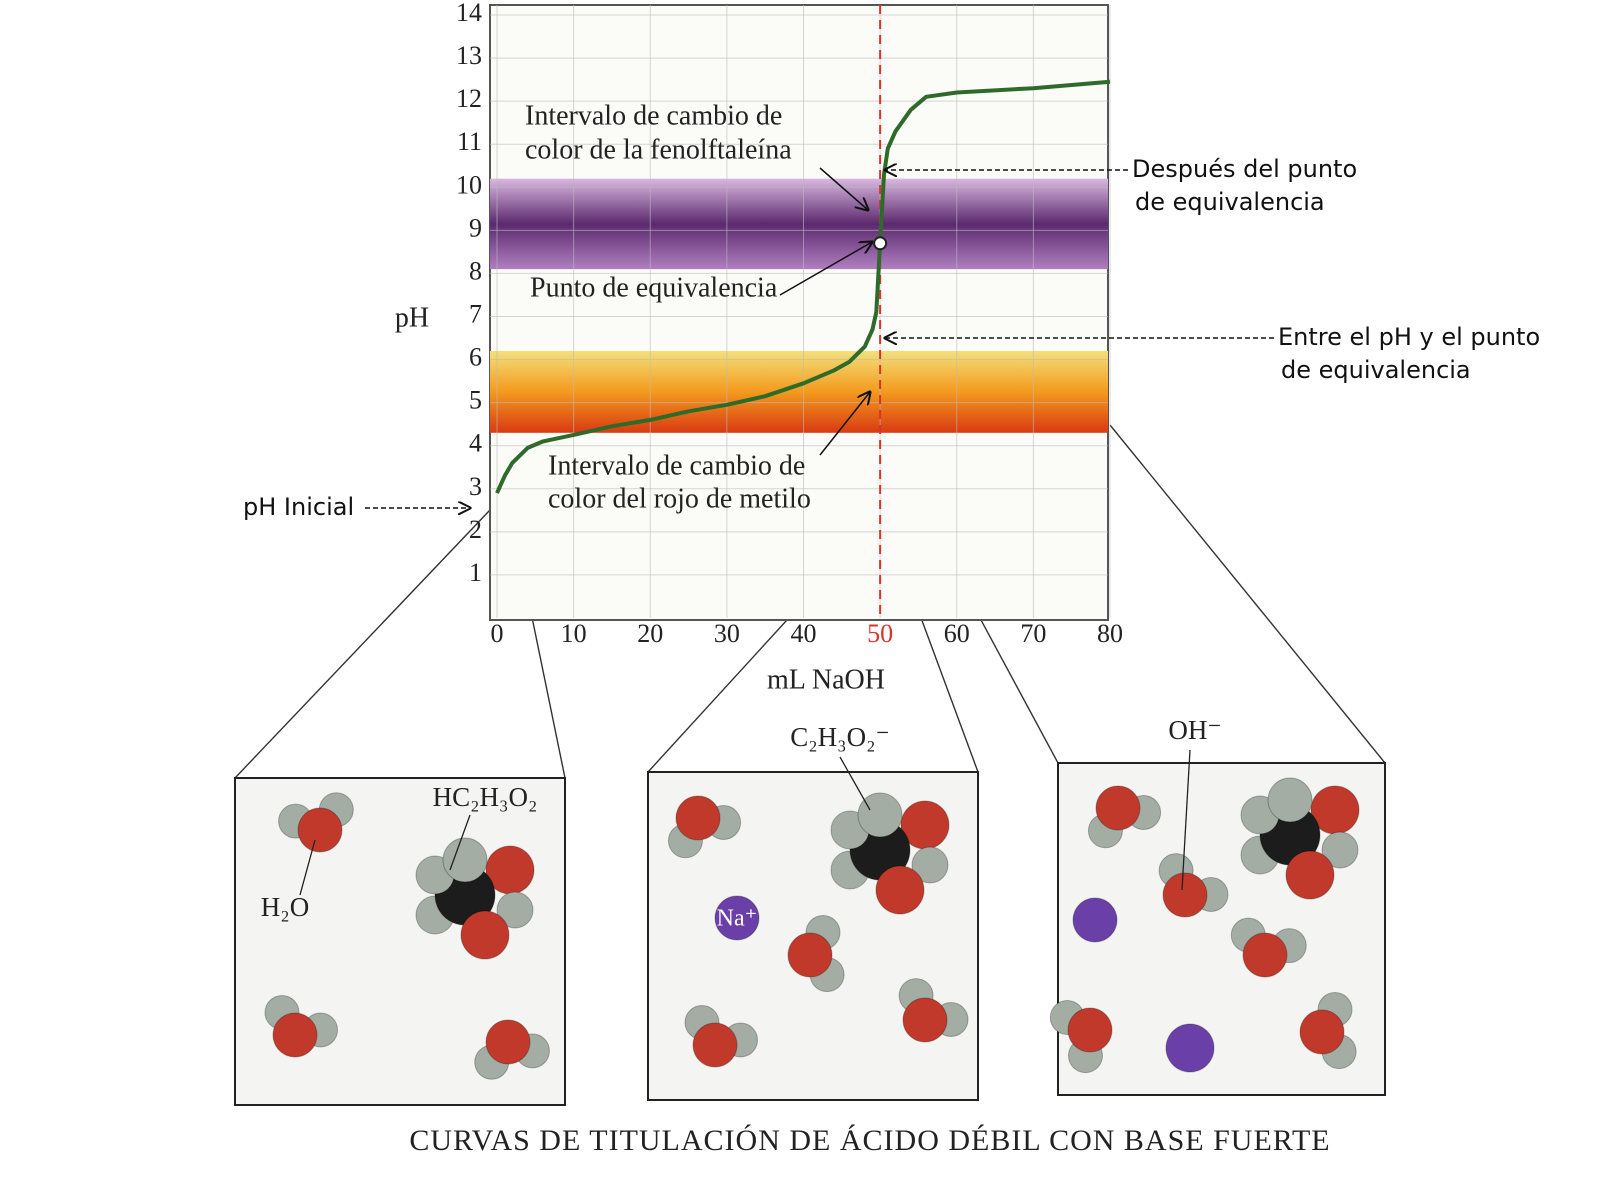 The image size is (1600, 1184). What do you see at coordinates (658, 149) in the screenshot?
I see `annotation: color de la fenolftaleína` at bounding box center [658, 149].